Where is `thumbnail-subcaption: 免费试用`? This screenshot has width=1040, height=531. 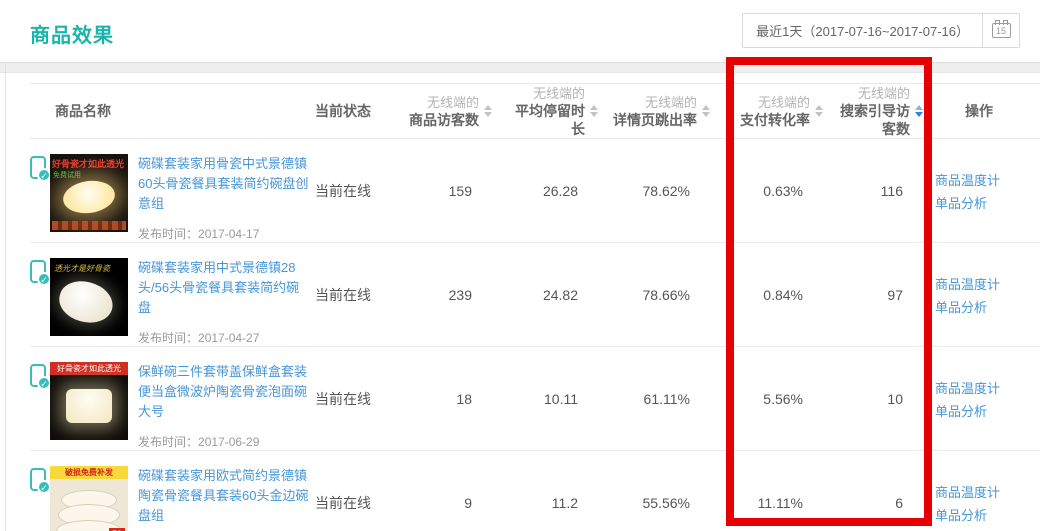 thumbnail-subcaption: 免费试用 is located at coordinates (67, 175).